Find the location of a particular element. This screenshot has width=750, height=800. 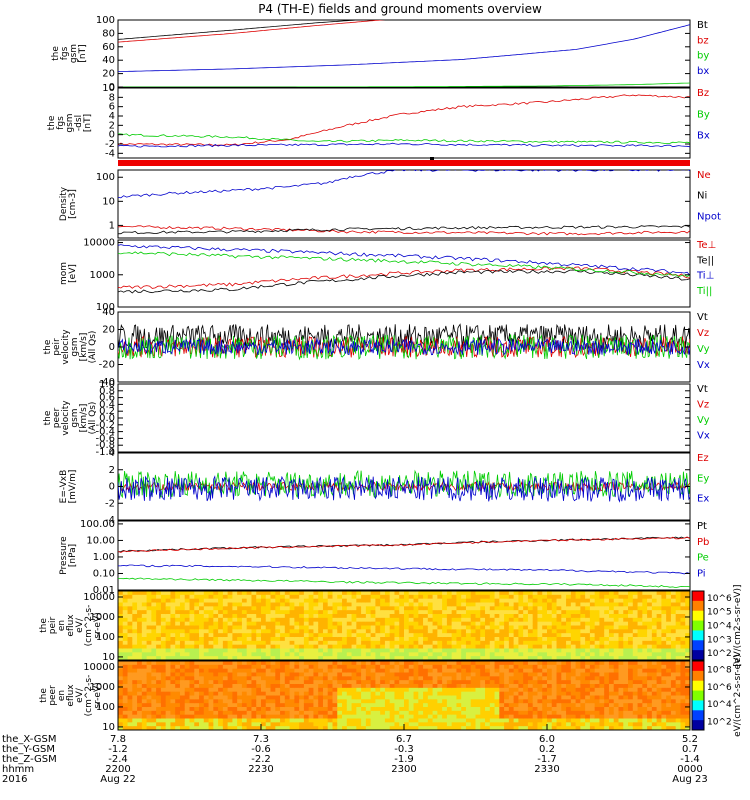

legend-Vz-5: Vz is located at coordinates (703, 405).